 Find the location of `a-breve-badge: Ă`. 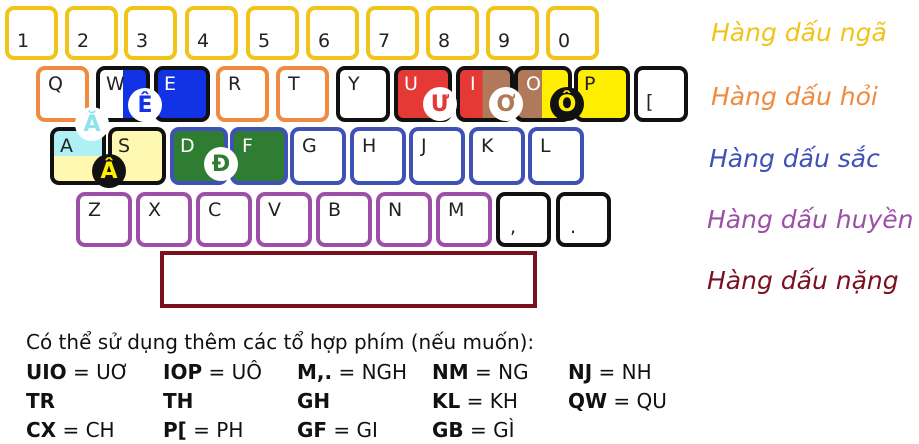

a-breve-badge: Ă is located at coordinates (92, 124).